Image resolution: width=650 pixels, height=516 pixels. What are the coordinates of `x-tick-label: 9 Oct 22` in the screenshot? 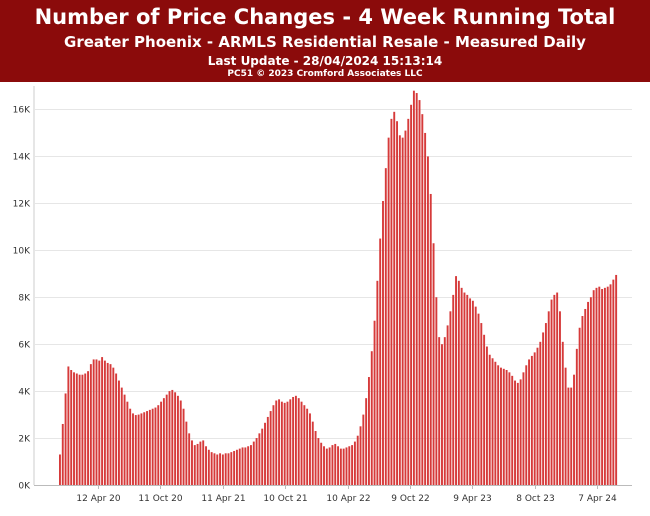 It's located at (410, 499).